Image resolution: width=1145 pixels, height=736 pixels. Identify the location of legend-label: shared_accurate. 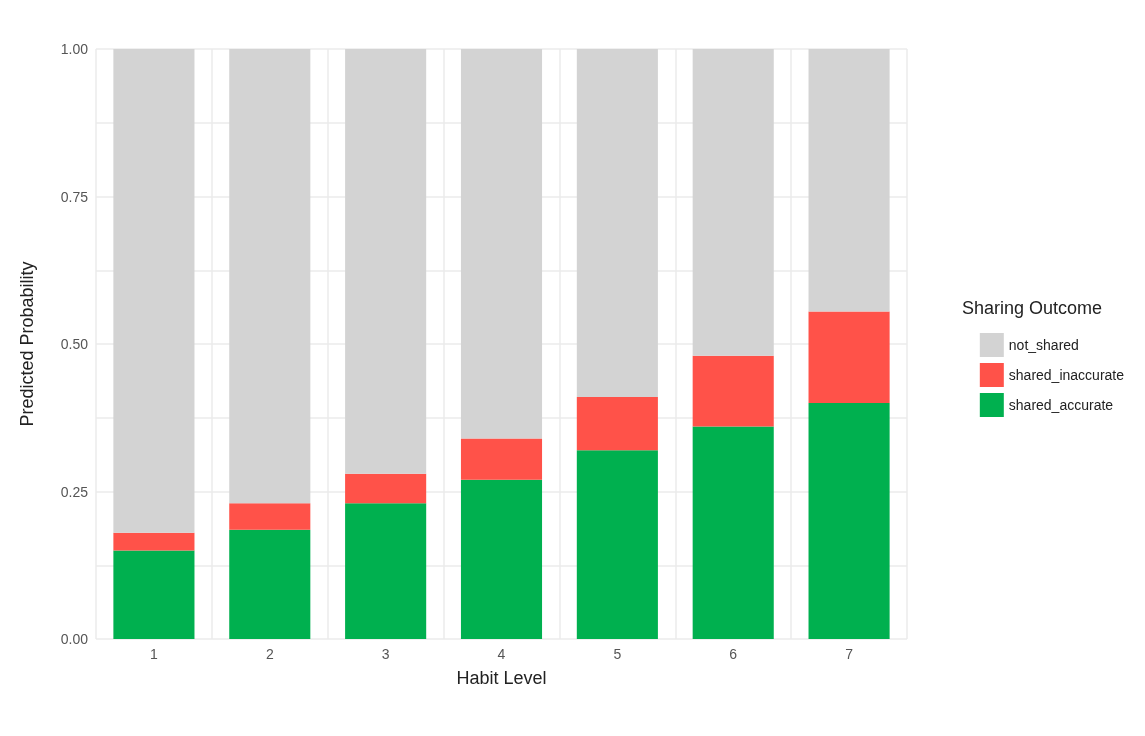
(1061, 405).